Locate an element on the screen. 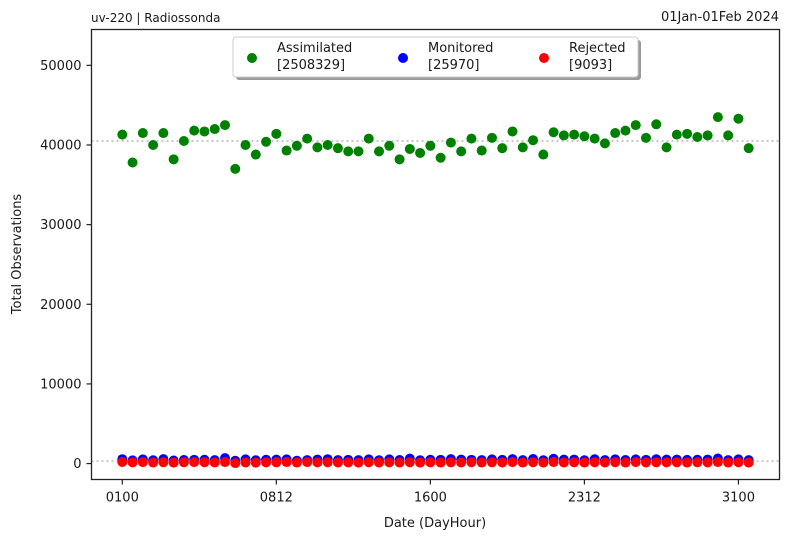  chart-left-title: uv-220 | Radiossonda is located at coordinates (155, 18).